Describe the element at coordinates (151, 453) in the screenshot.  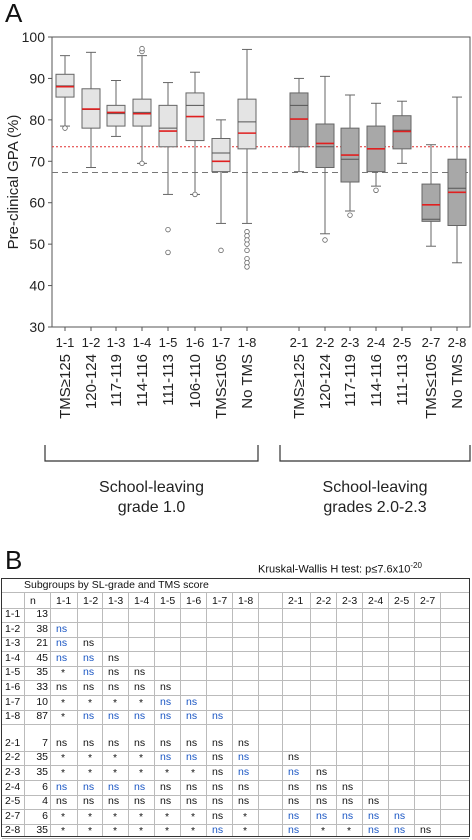
I see `group-bracket` at that location.